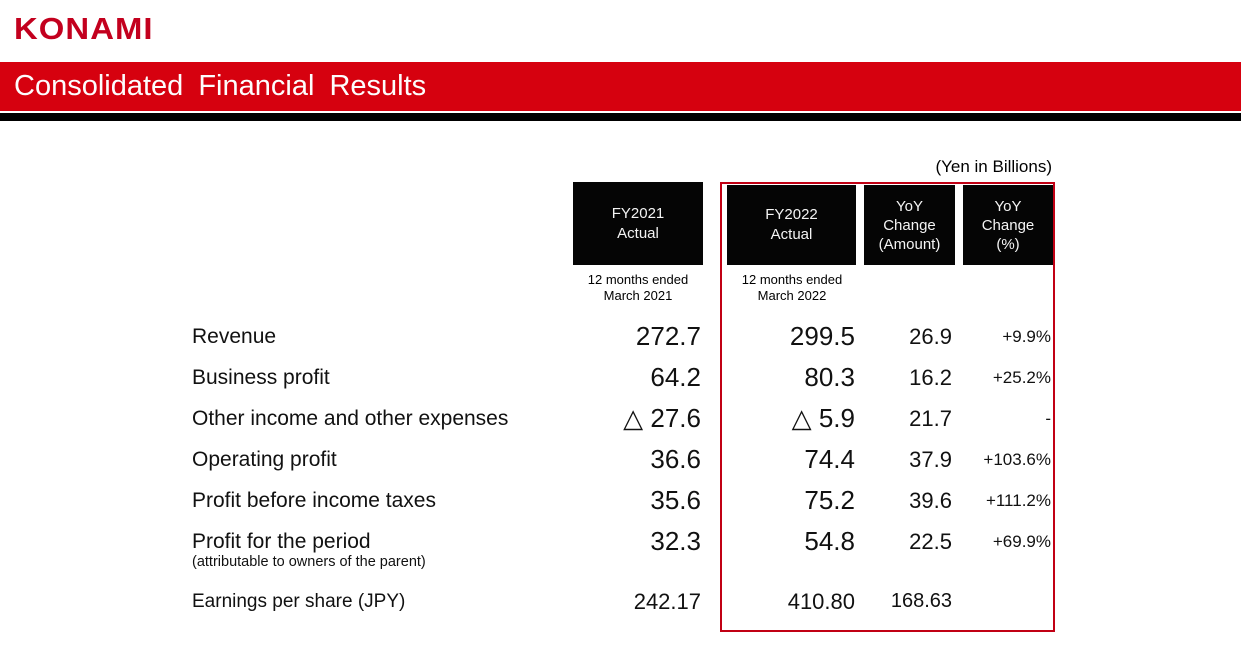 This screenshot has height=666, width=1241. What do you see at coordinates (261, 377) in the screenshot?
I see `row-label: Business profit` at bounding box center [261, 377].